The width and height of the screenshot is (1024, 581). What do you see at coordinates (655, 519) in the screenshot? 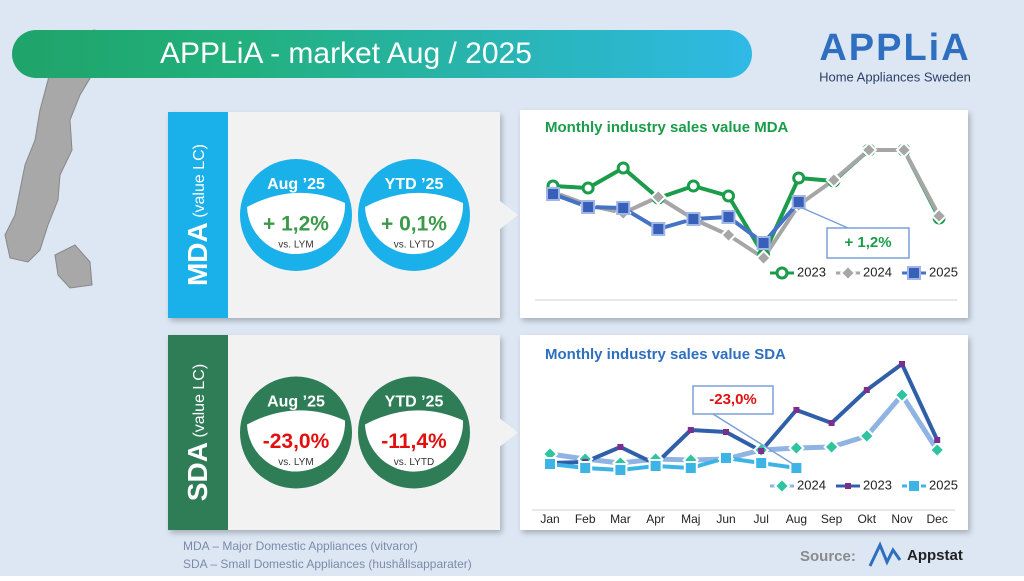
I see `x-tick-label: Apr` at bounding box center [655, 519].